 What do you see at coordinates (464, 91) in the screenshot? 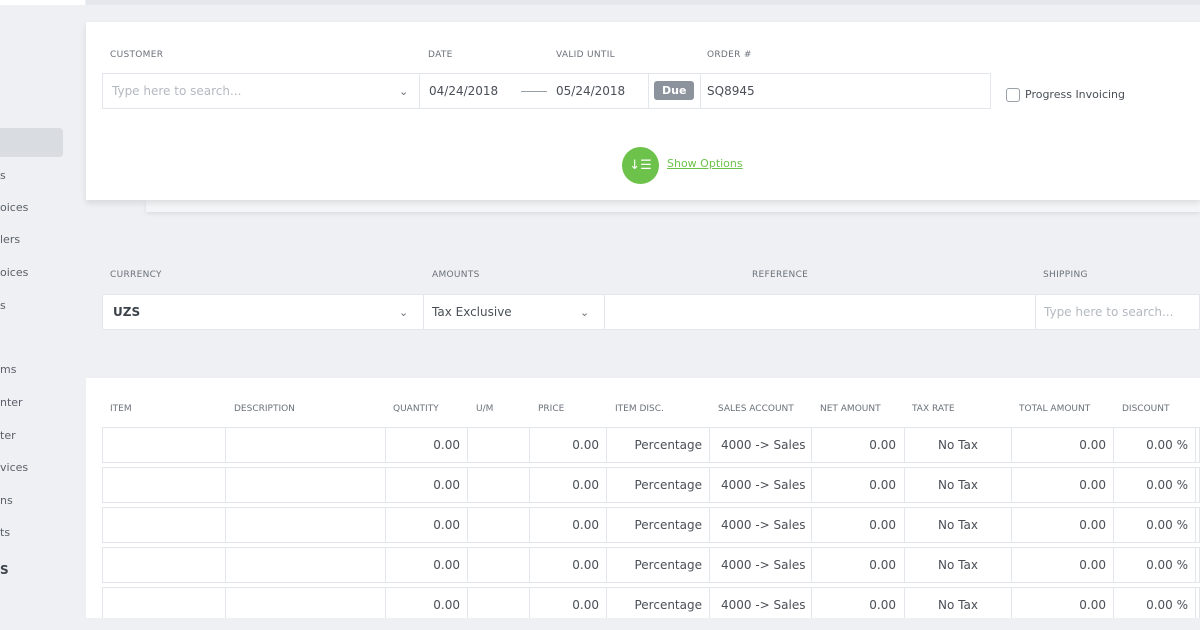
I see `date-field: 04/24/2018` at bounding box center [464, 91].